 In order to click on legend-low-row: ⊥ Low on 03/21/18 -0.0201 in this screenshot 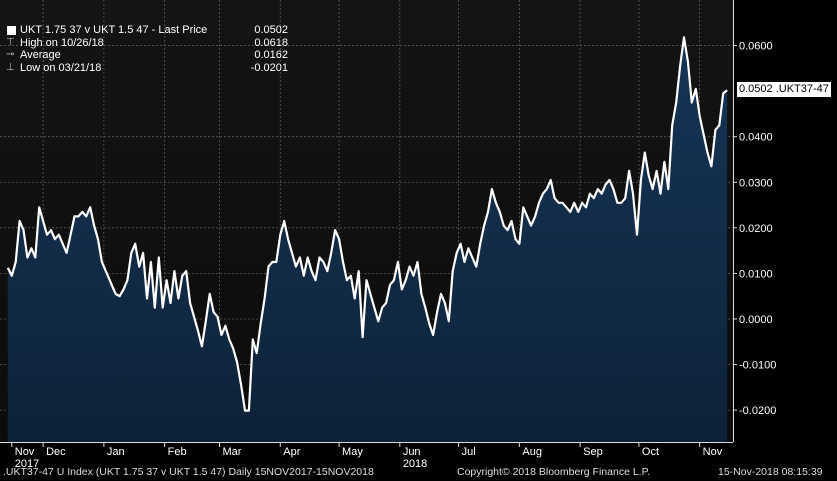, I will do `click(146, 68)`.